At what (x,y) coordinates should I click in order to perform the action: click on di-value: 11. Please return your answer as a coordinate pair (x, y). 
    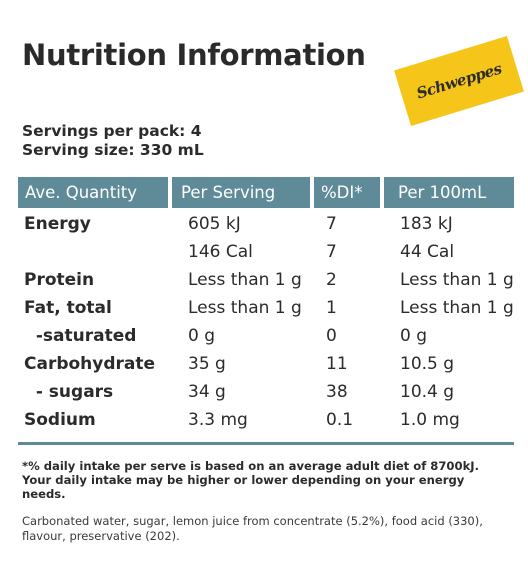
    Looking at the image, I should click on (337, 364).